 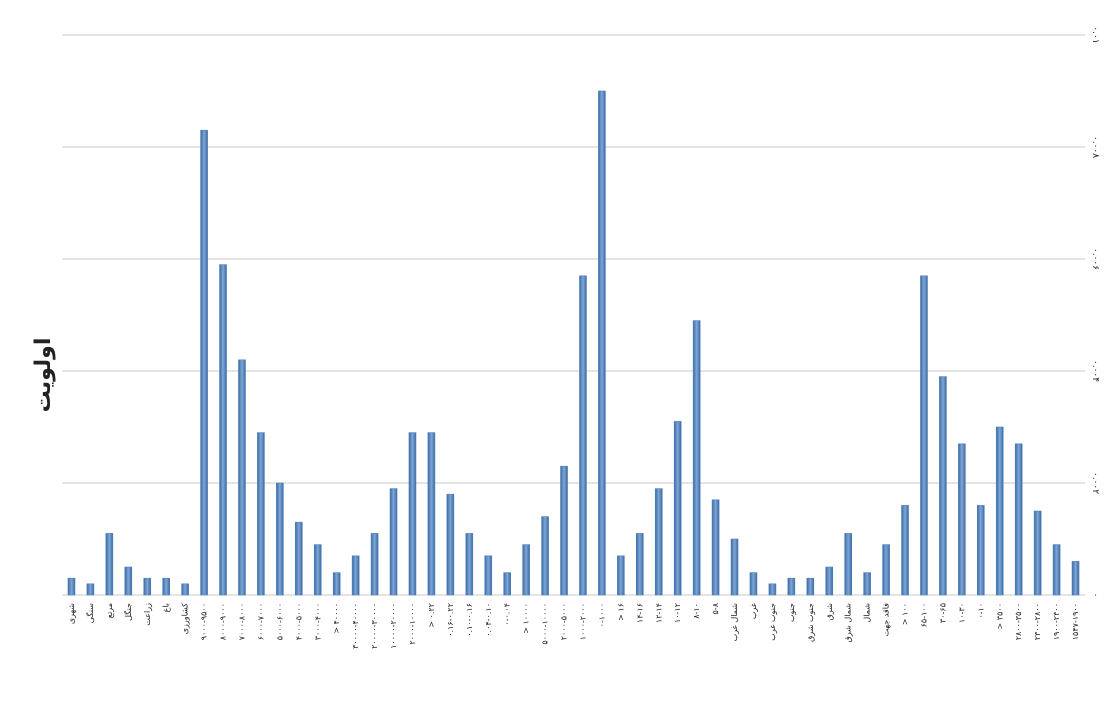 What do you see at coordinates (1095, 595) in the screenshot?
I see `y-tick-label: ۰` at bounding box center [1095, 595].